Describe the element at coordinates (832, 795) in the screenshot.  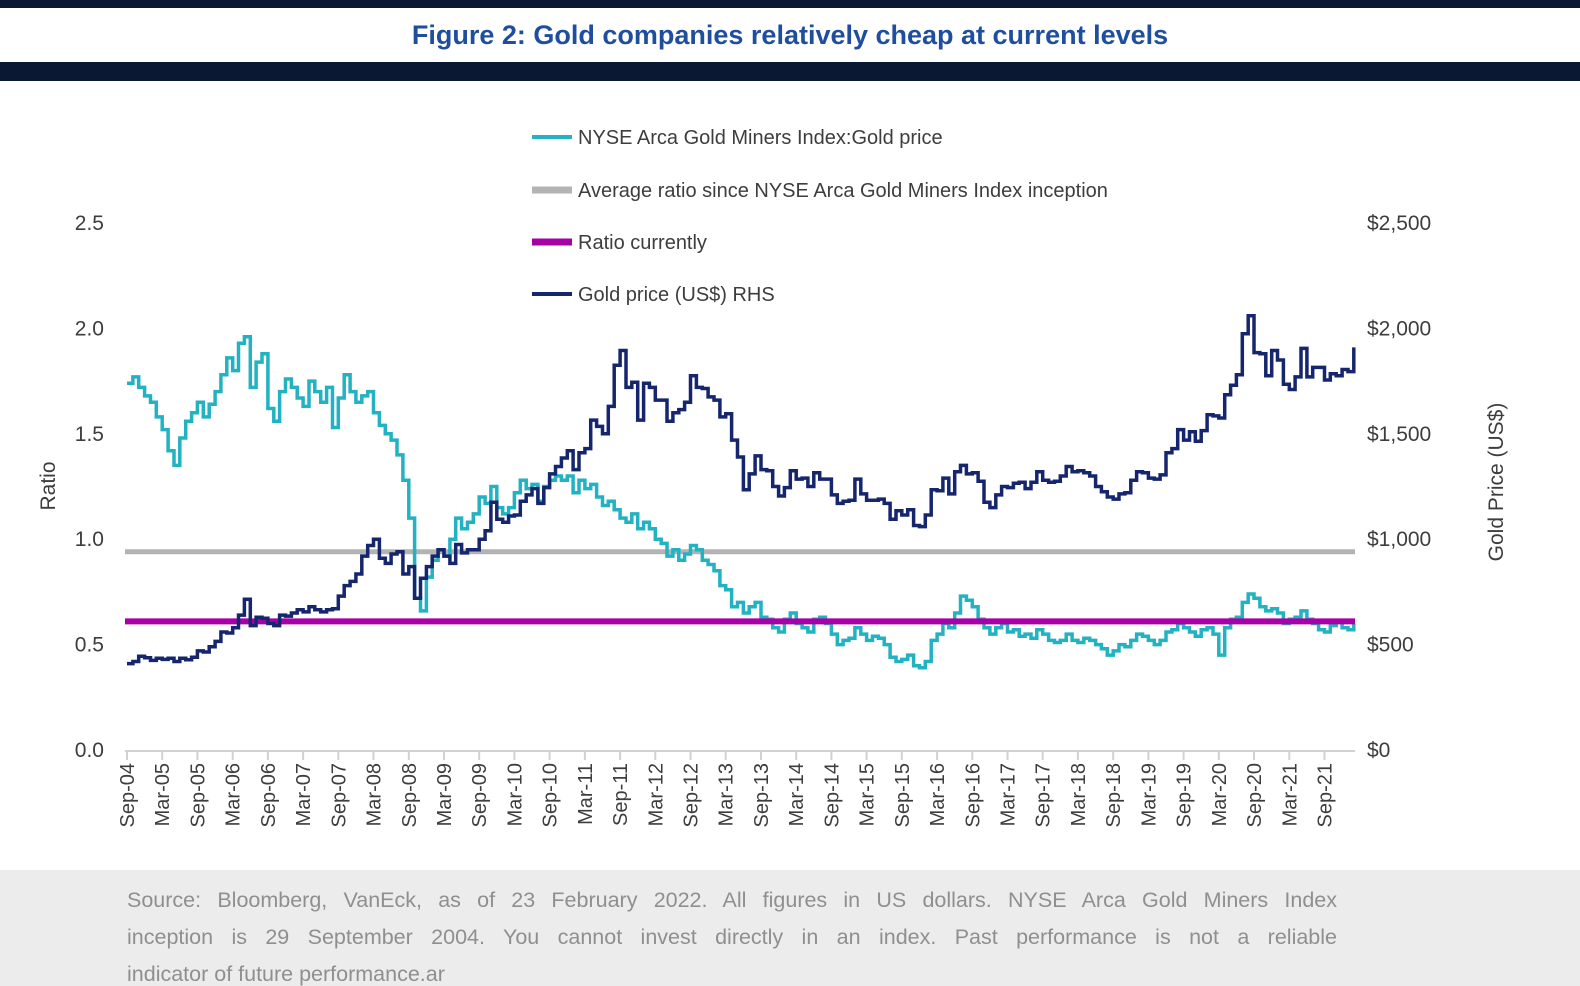
I see `x-tick-label-Sep-14: Sep-14` at that location.